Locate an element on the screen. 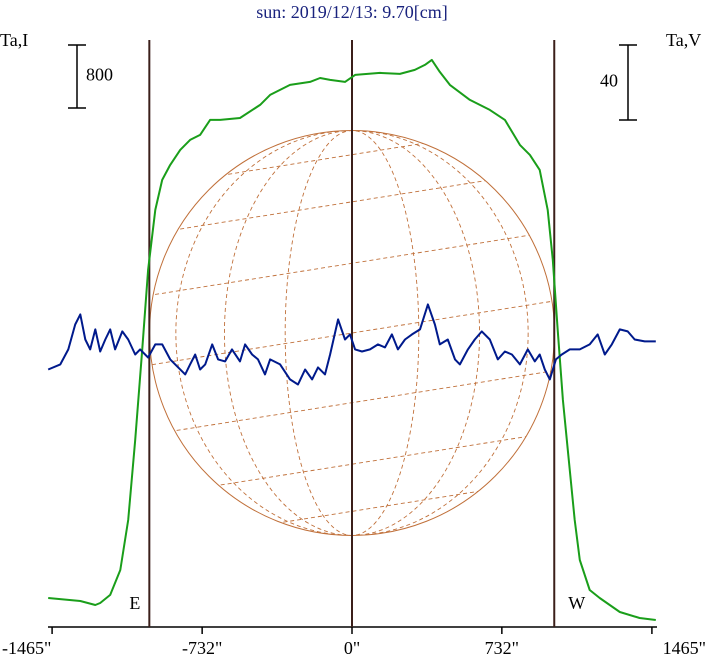  series-line is located at coordinates (351, 344).